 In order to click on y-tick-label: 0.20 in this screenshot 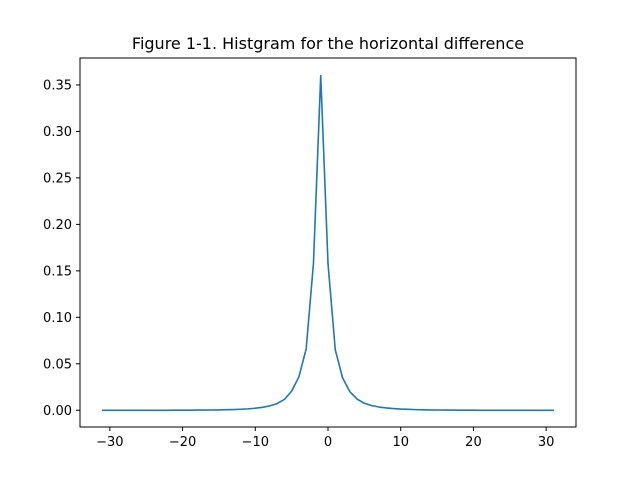, I will do `click(57, 225)`.